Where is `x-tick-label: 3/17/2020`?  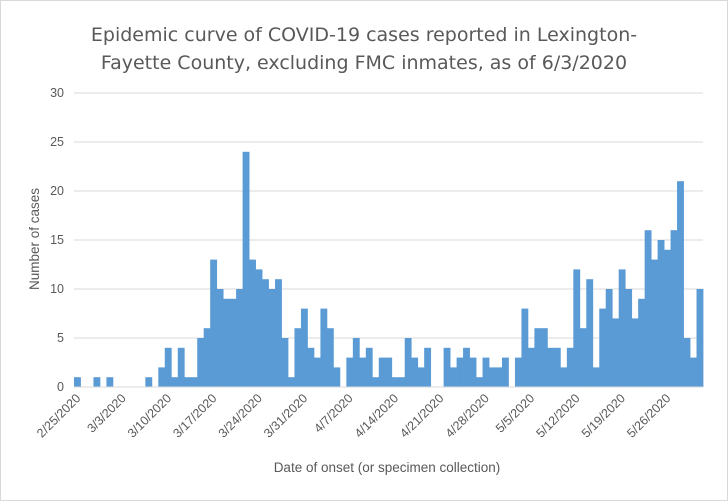
x-tick-label: 3/17/2020 is located at coordinates (194, 415).